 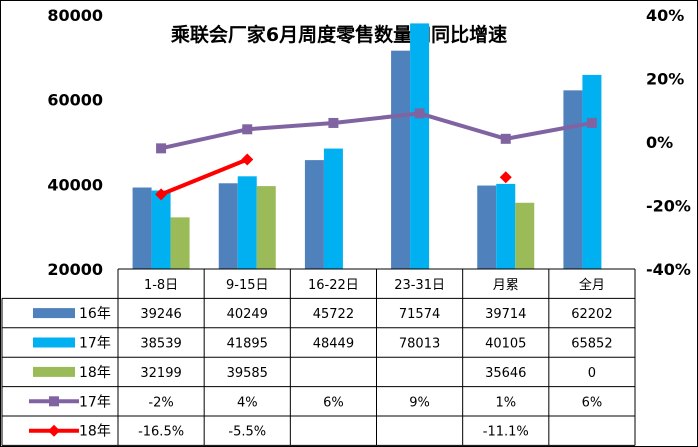 What do you see at coordinates (160, 373) in the screenshot?
I see `table-cell: 32199` at bounding box center [160, 373].